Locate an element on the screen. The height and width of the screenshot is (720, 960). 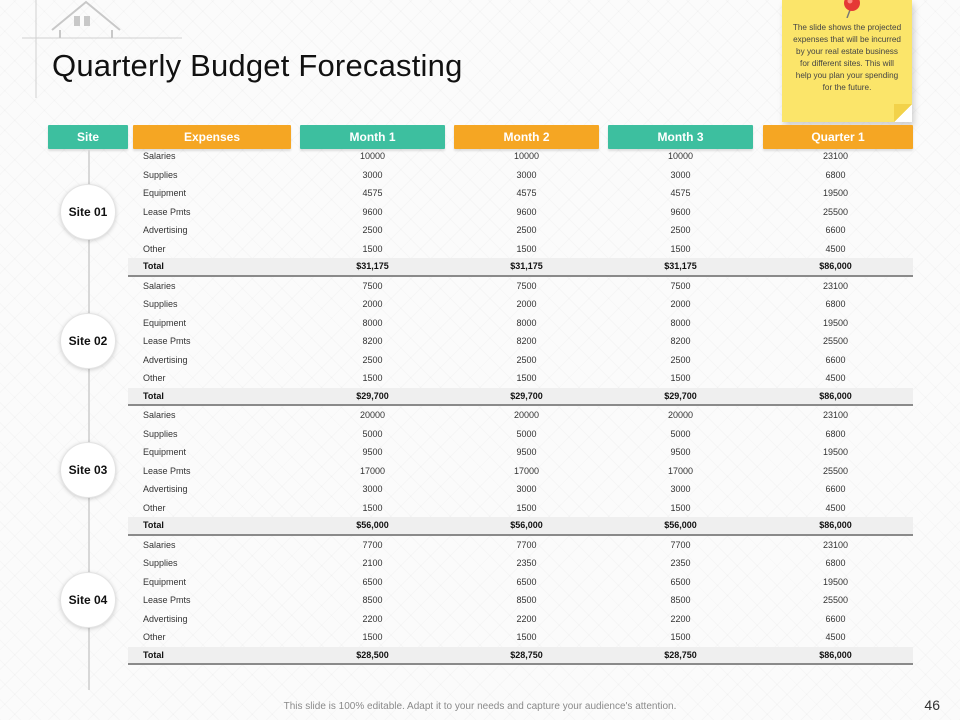
cell-m2: $28,750 is located at coordinates (526, 654).